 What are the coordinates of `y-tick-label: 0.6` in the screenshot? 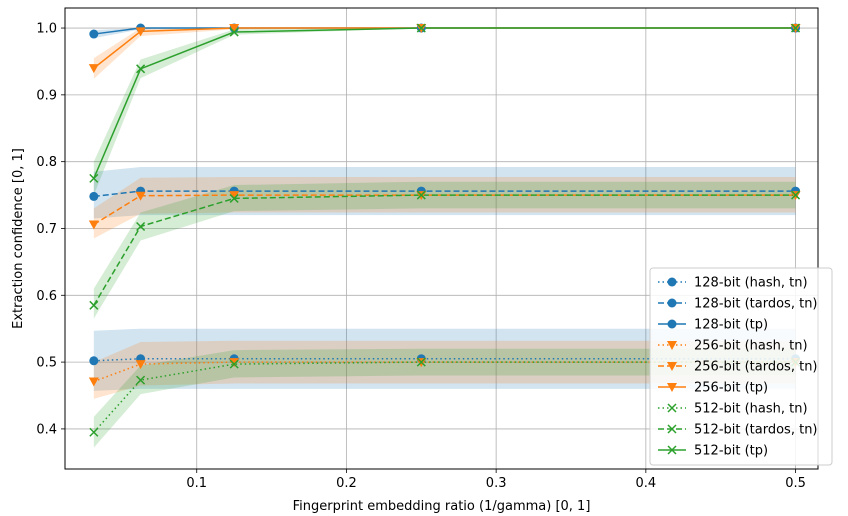 It's located at (46, 296).